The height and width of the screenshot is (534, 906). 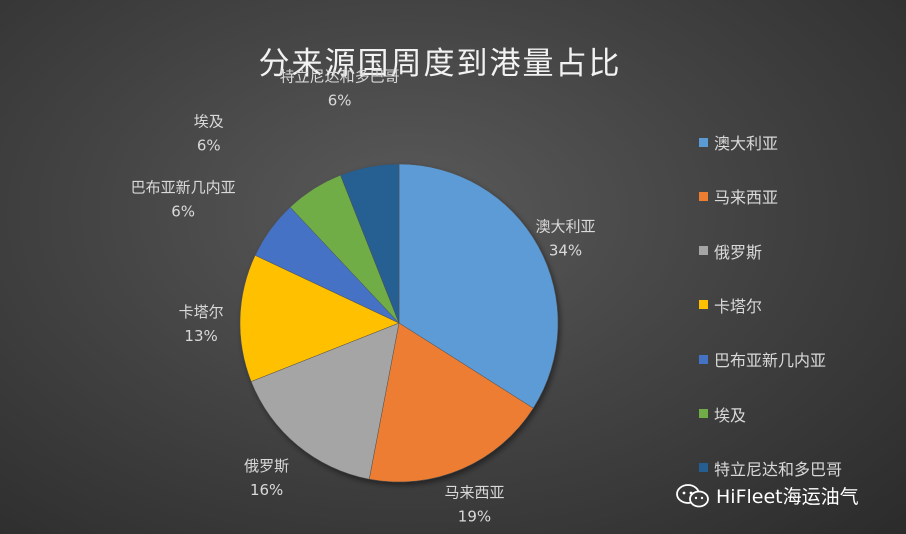 I want to click on slice-category-label: 澳大利亚, so click(x=565, y=226).